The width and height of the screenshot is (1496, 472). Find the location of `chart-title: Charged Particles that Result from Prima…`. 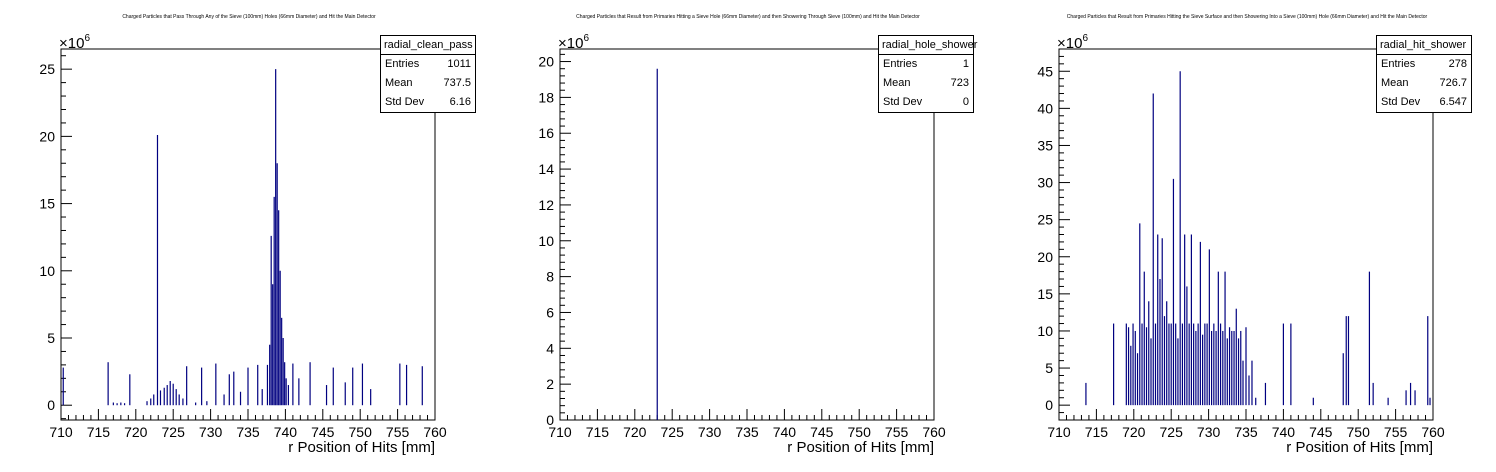

chart-title: Charged Particles that Result from Prima… is located at coordinates (748, 17).